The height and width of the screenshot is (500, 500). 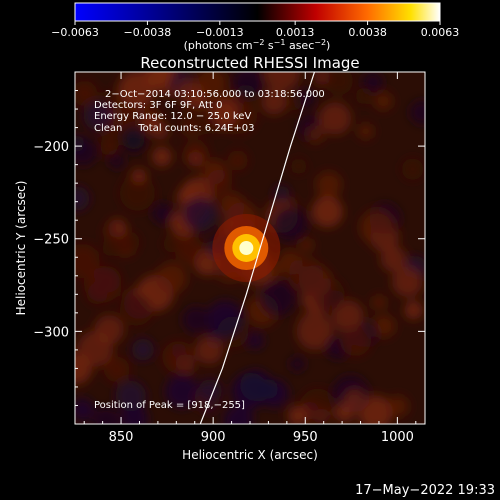 What do you see at coordinates (21, 248) in the screenshot?
I see `y-axis-label: Heliocentric Y (arcsec)` at bounding box center [21, 248].